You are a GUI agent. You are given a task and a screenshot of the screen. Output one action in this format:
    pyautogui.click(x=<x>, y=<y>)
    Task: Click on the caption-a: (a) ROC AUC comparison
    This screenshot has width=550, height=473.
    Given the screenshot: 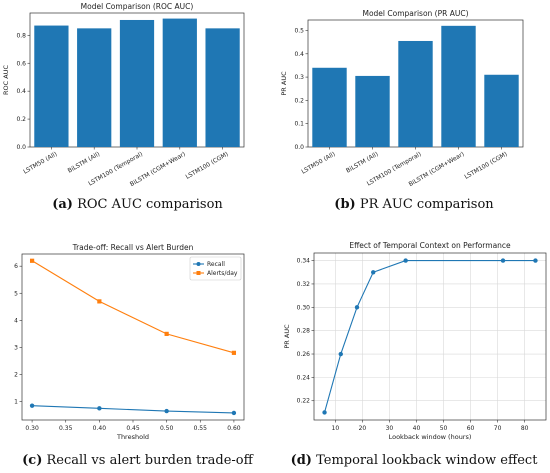 What is the action you would take?
    pyautogui.click(x=137, y=204)
    